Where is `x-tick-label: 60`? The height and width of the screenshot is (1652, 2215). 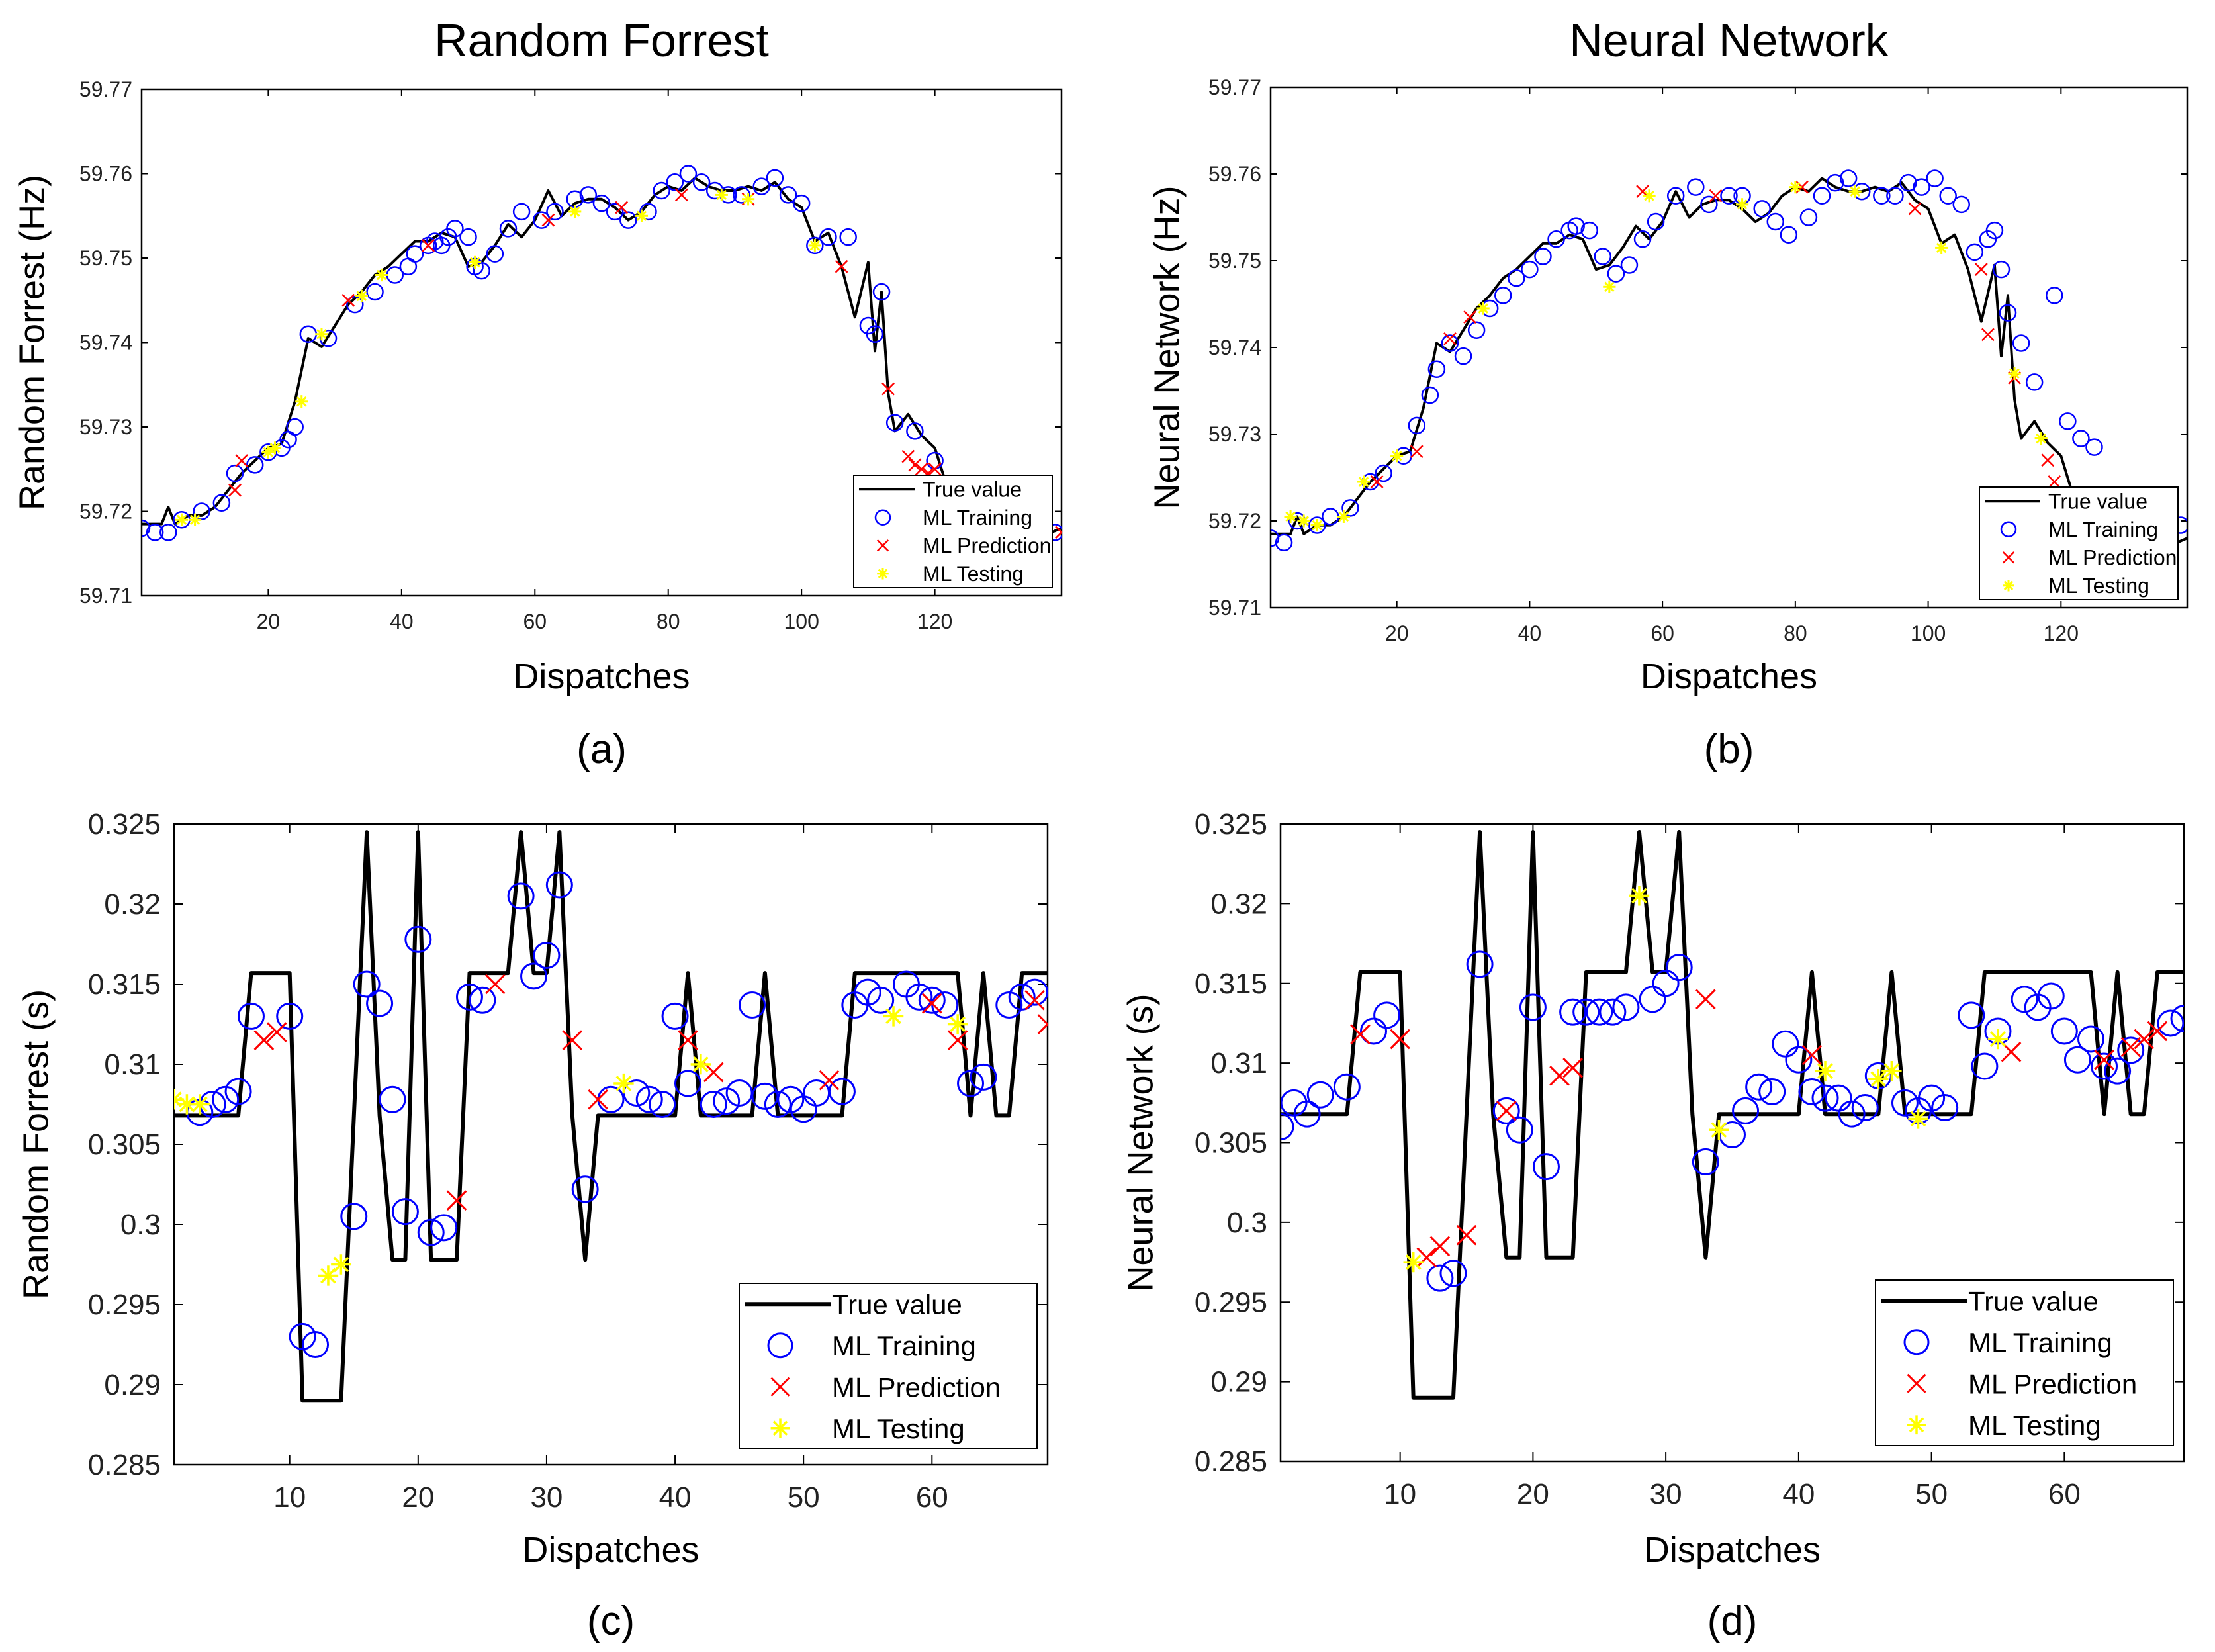
x-tick-label: 60 is located at coordinates (2064, 1494).